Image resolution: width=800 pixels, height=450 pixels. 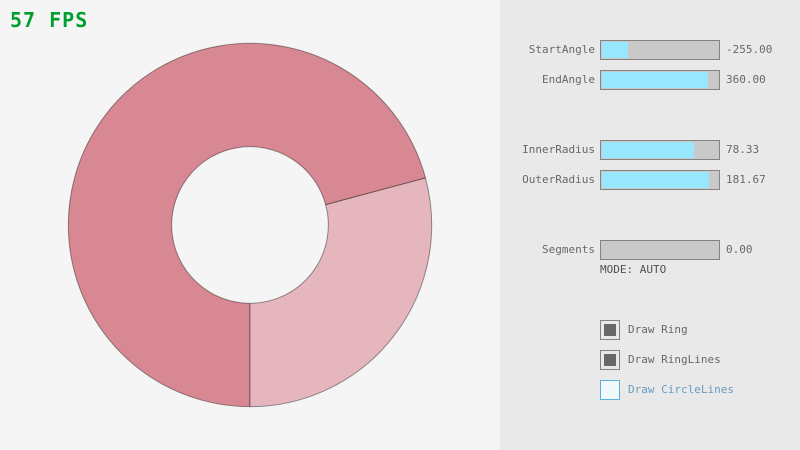 What do you see at coordinates (660, 250) in the screenshot?
I see `segments-sliderbar` at bounding box center [660, 250].